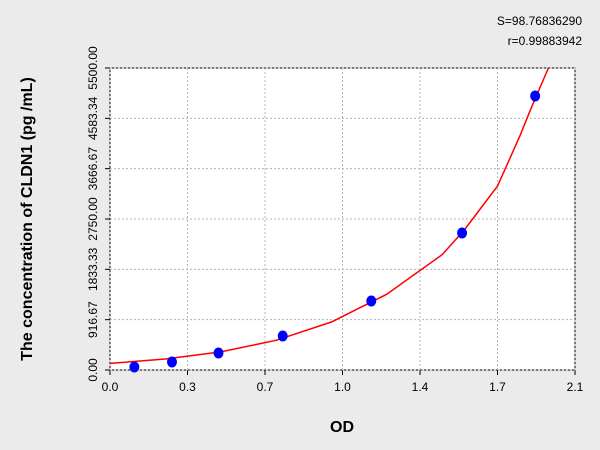 The height and width of the screenshot is (450, 600). What do you see at coordinates (93, 169) in the screenshot?
I see `y-tick-label: 3666.67` at bounding box center [93, 169].